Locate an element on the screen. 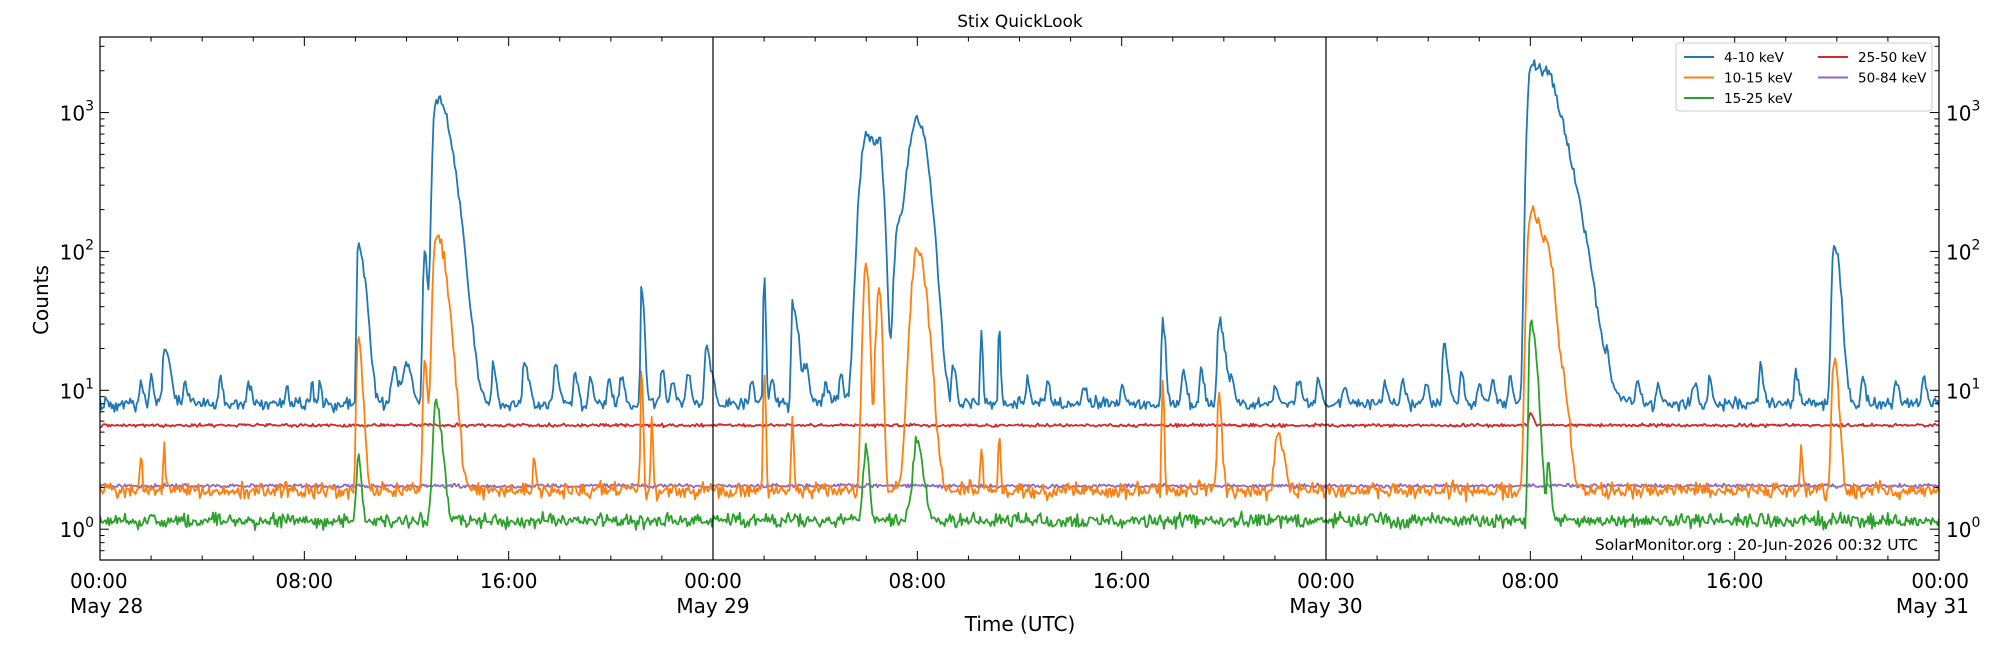 This screenshot has width=2000, height=650. x-axis-label: Time (UTC) is located at coordinates (1020, 624).